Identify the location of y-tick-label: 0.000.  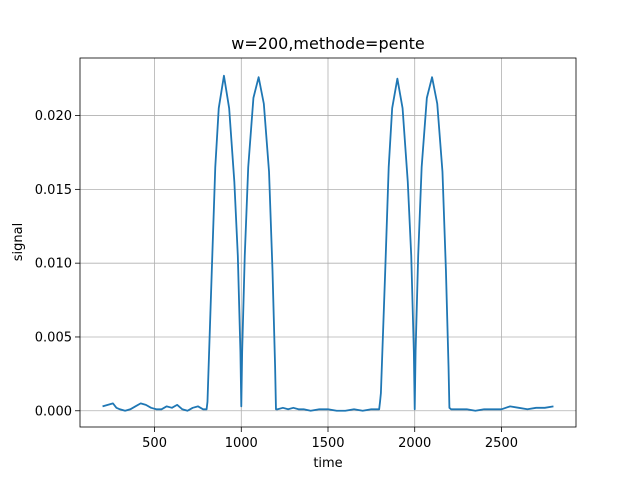
(53, 411).